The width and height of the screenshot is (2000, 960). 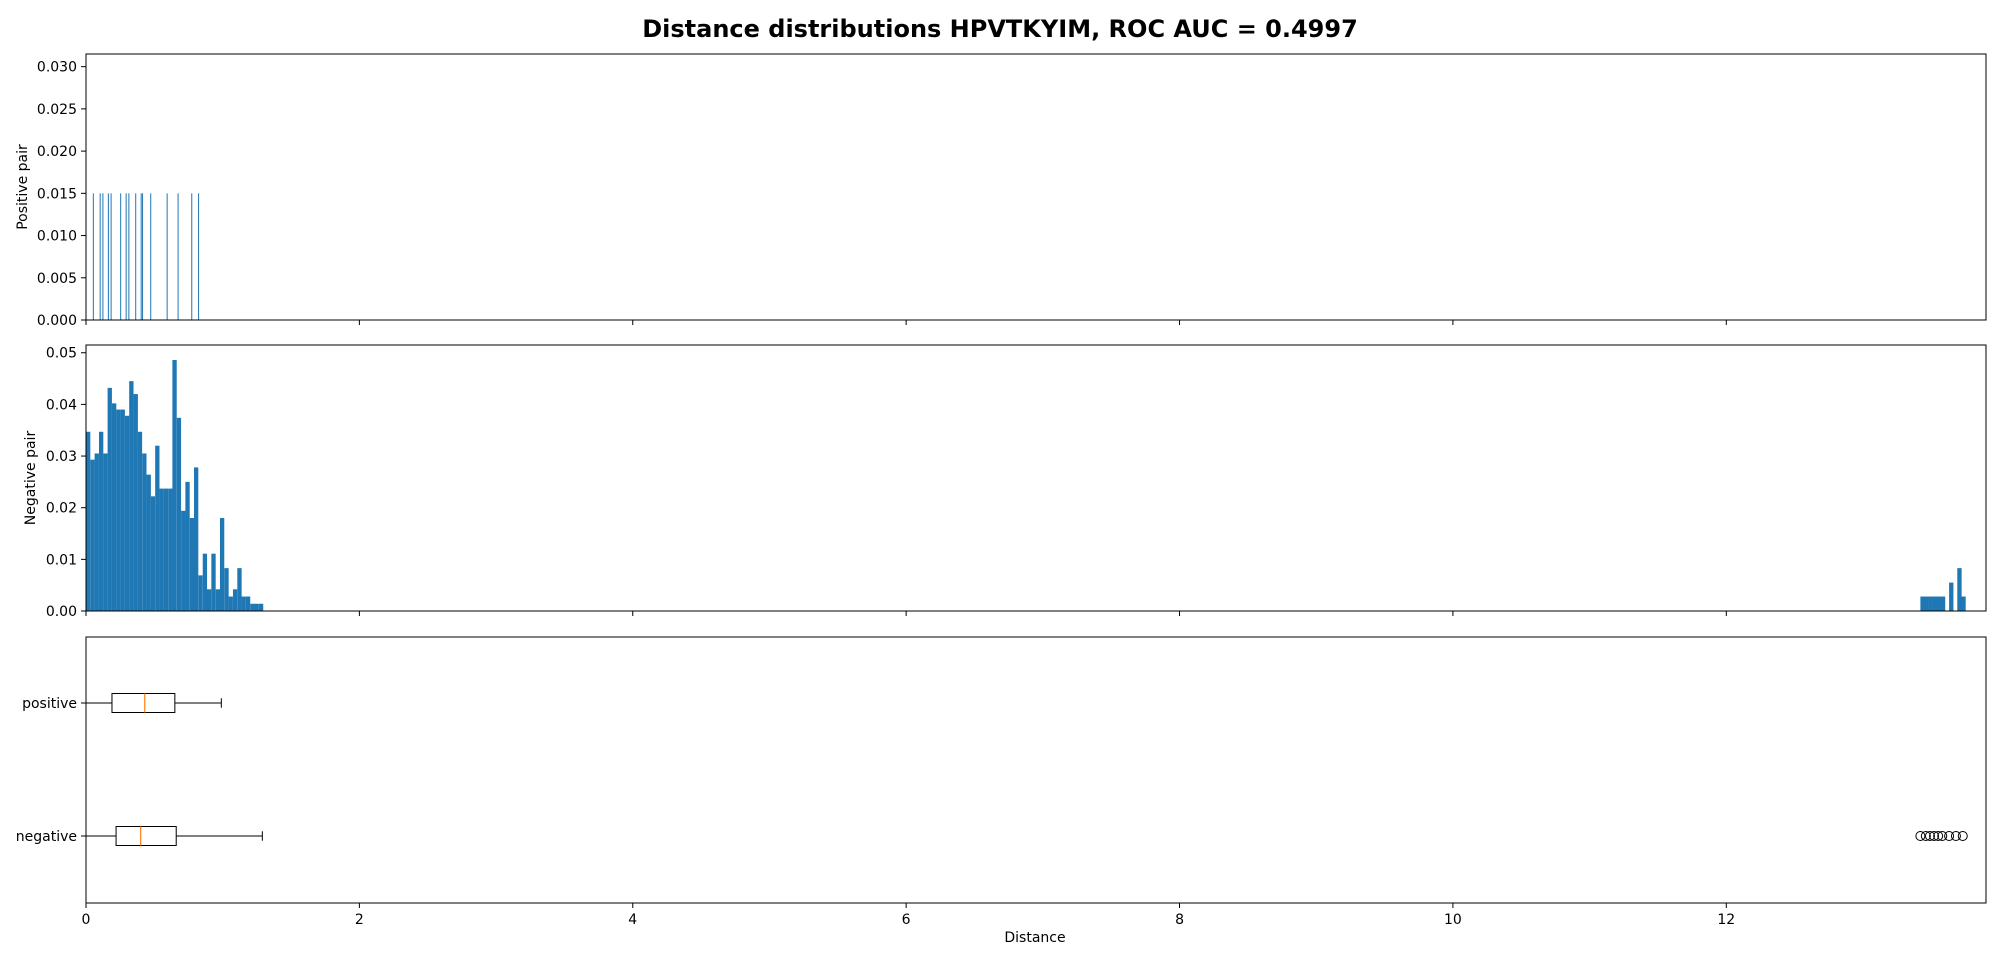 What do you see at coordinates (906, 322) in the screenshot?
I see `positive-x-ticks` at bounding box center [906, 322].